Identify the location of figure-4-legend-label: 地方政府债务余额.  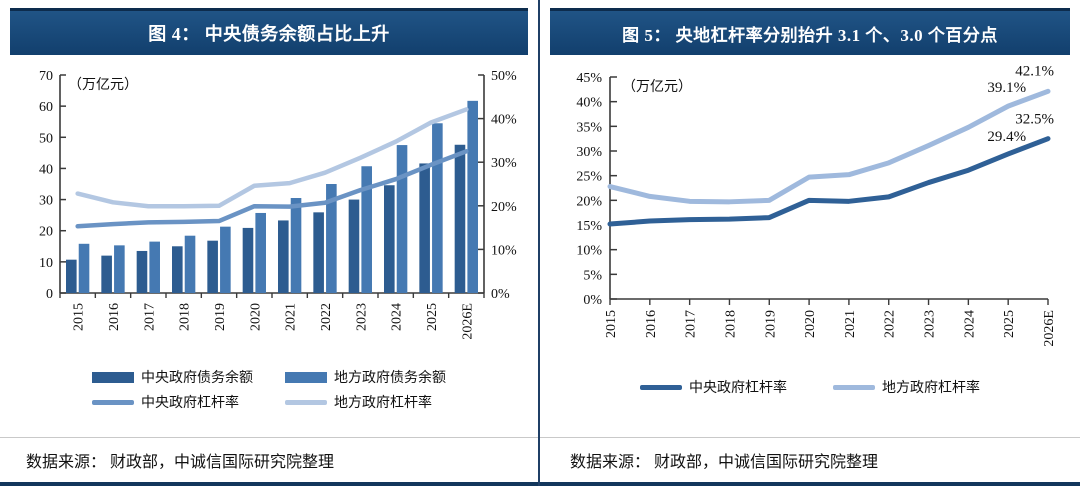
(390, 378).